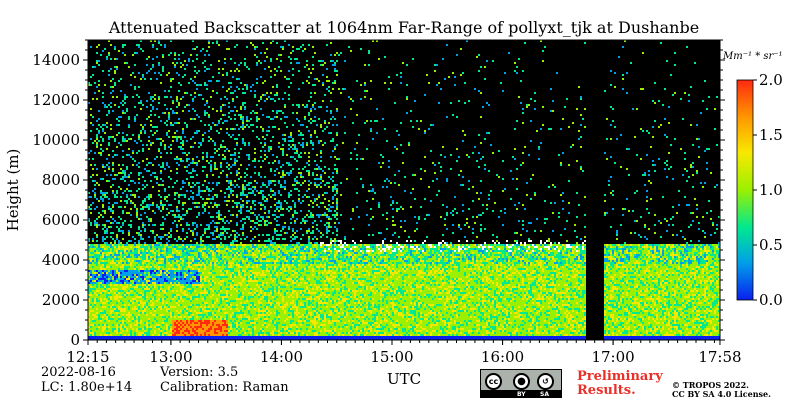 The image size is (800, 400). I want to click on y-axis-label: Height (m), so click(13, 190).